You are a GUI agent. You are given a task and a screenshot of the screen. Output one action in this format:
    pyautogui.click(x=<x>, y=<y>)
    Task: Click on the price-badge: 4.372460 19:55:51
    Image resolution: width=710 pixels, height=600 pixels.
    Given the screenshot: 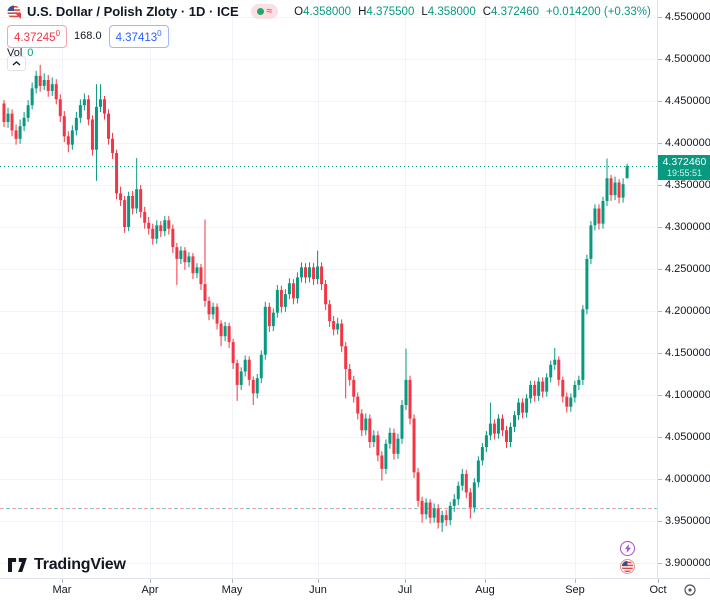 What is the action you would take?
    pyautogui.click(x=684, y=168)
    